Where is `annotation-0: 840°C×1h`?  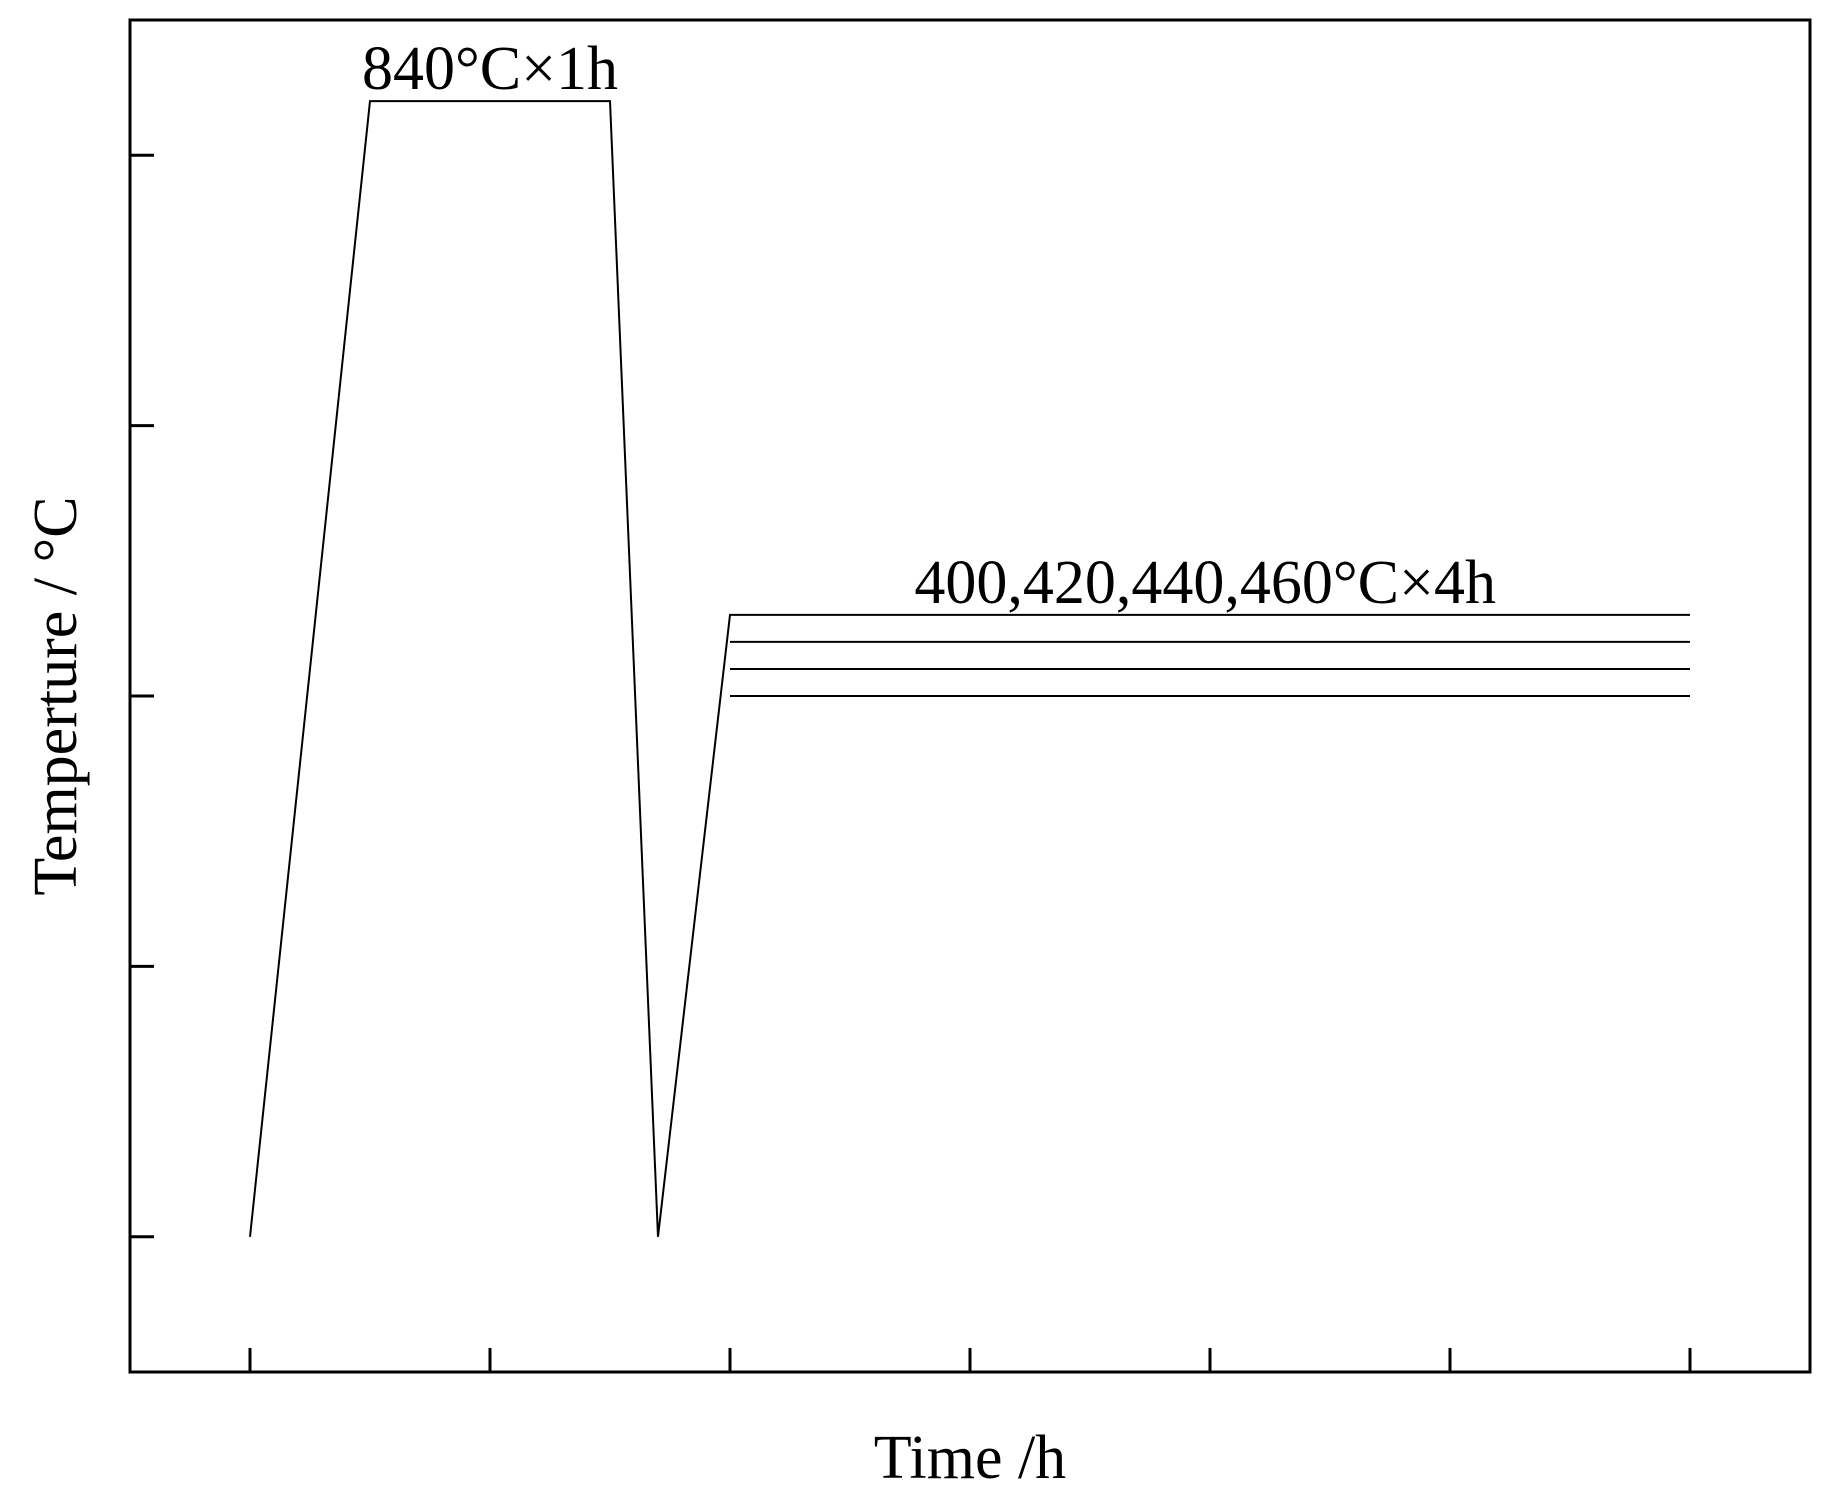
annotation-0: 840°C×1h is located at coordinates (490, 69).